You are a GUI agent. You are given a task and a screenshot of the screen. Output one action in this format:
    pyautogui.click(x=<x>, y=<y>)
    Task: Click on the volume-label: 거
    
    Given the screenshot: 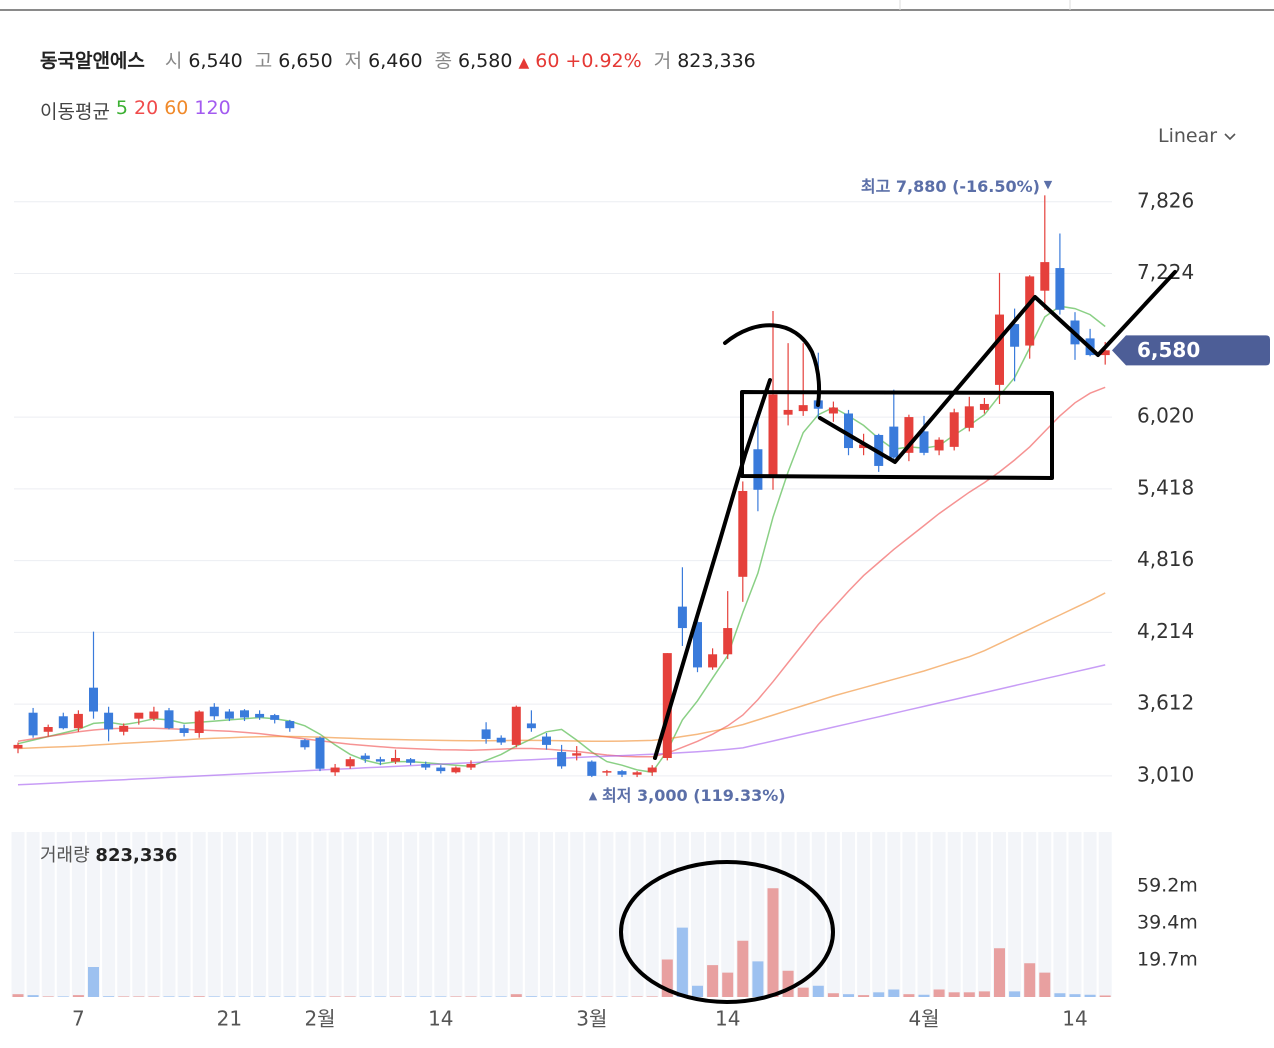 What is the action you would take?
    pyautogui.click(x=662, y=61)
    